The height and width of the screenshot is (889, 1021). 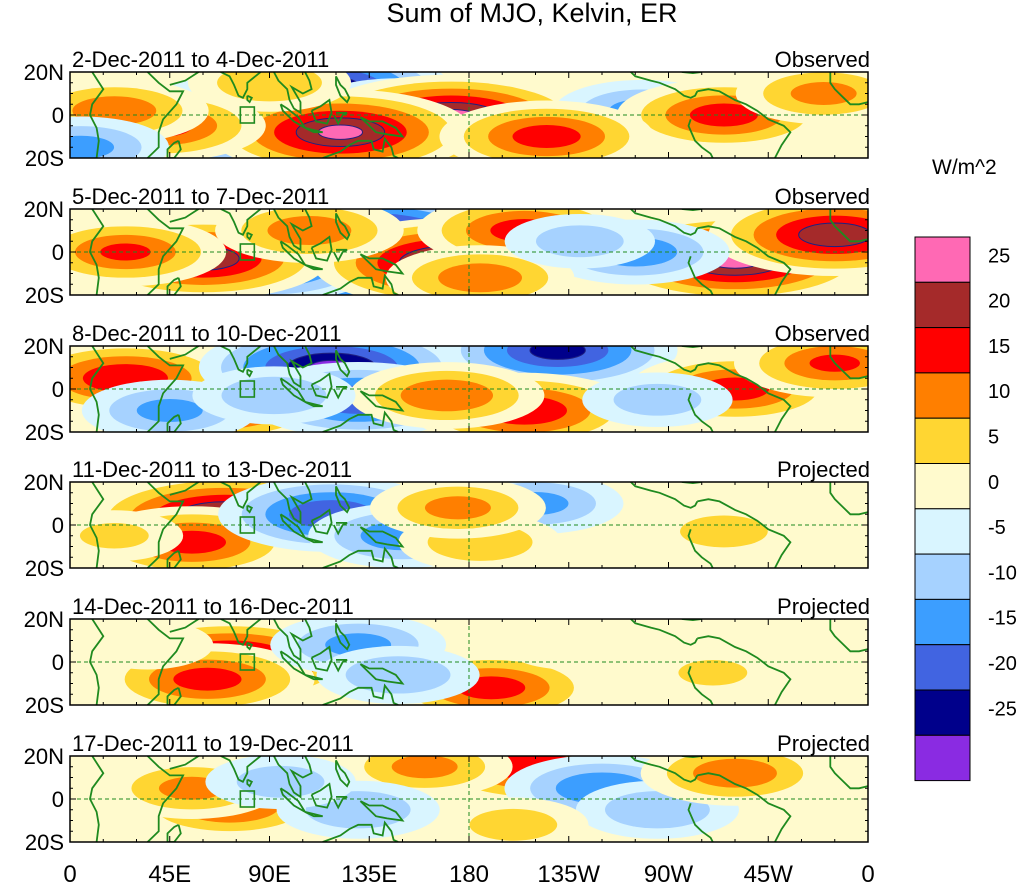 I want to click on panel-period: 17-Dec-2011 to 19-Dec-2011, so click(x=213, y=743).